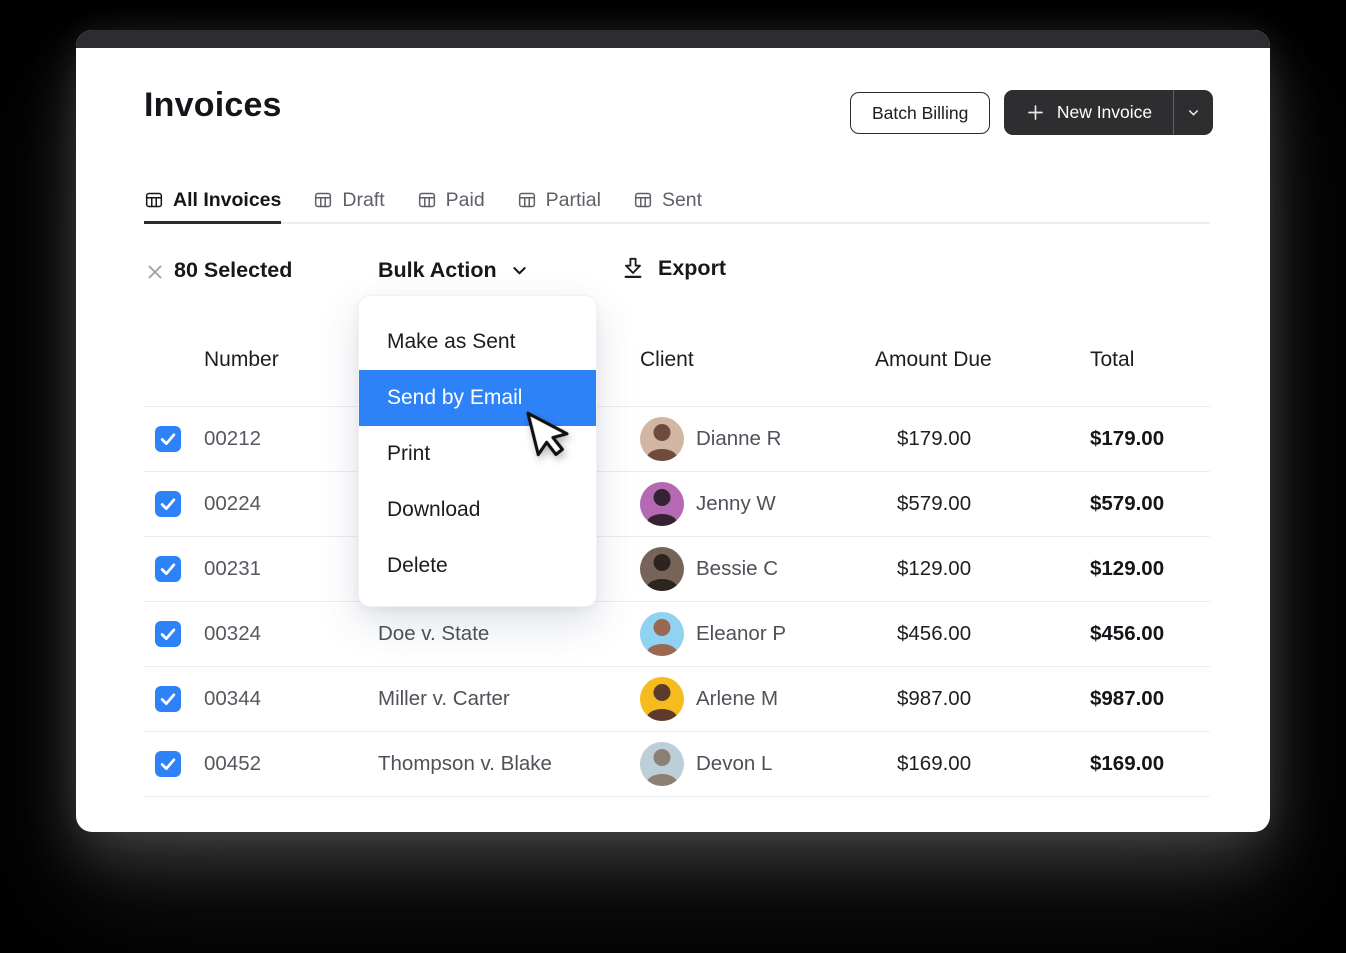 The image size is (1346, 953). Describe the element at coordinates (233, 763) in the screenshot. I see `invoice-number: 00452` at that location.